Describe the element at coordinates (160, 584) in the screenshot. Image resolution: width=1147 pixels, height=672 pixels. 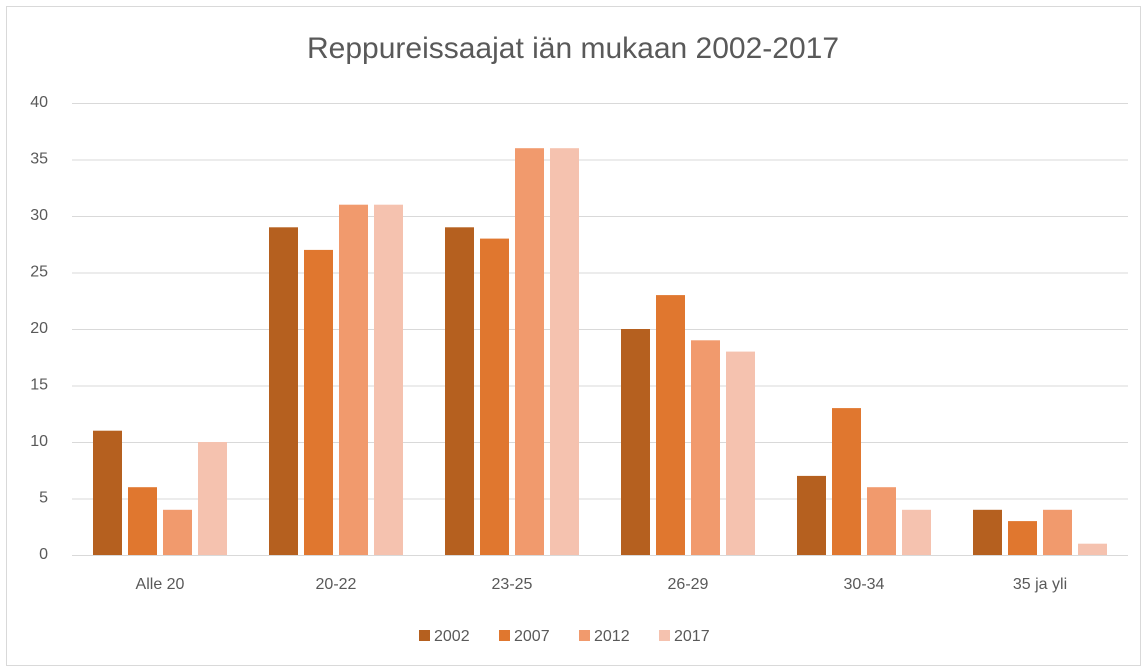
I see `x-tick-label: Alle 20` at that location.